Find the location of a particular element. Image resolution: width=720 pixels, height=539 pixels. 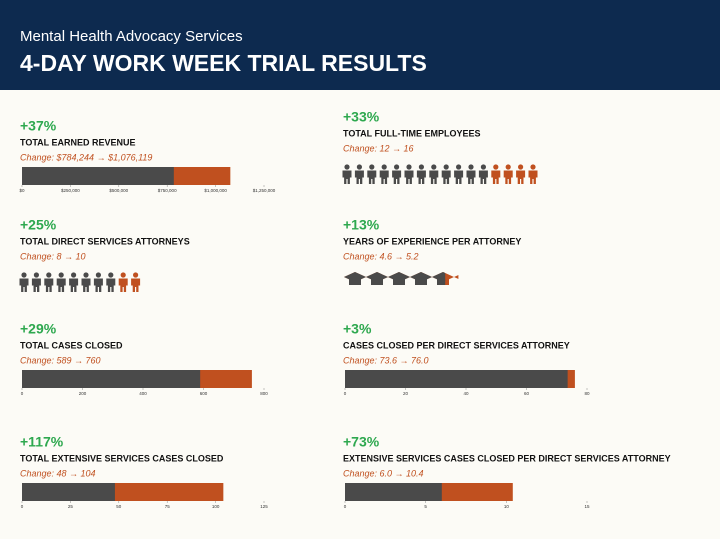

x-tick-label: 5 is located at coordinates (425, 506).